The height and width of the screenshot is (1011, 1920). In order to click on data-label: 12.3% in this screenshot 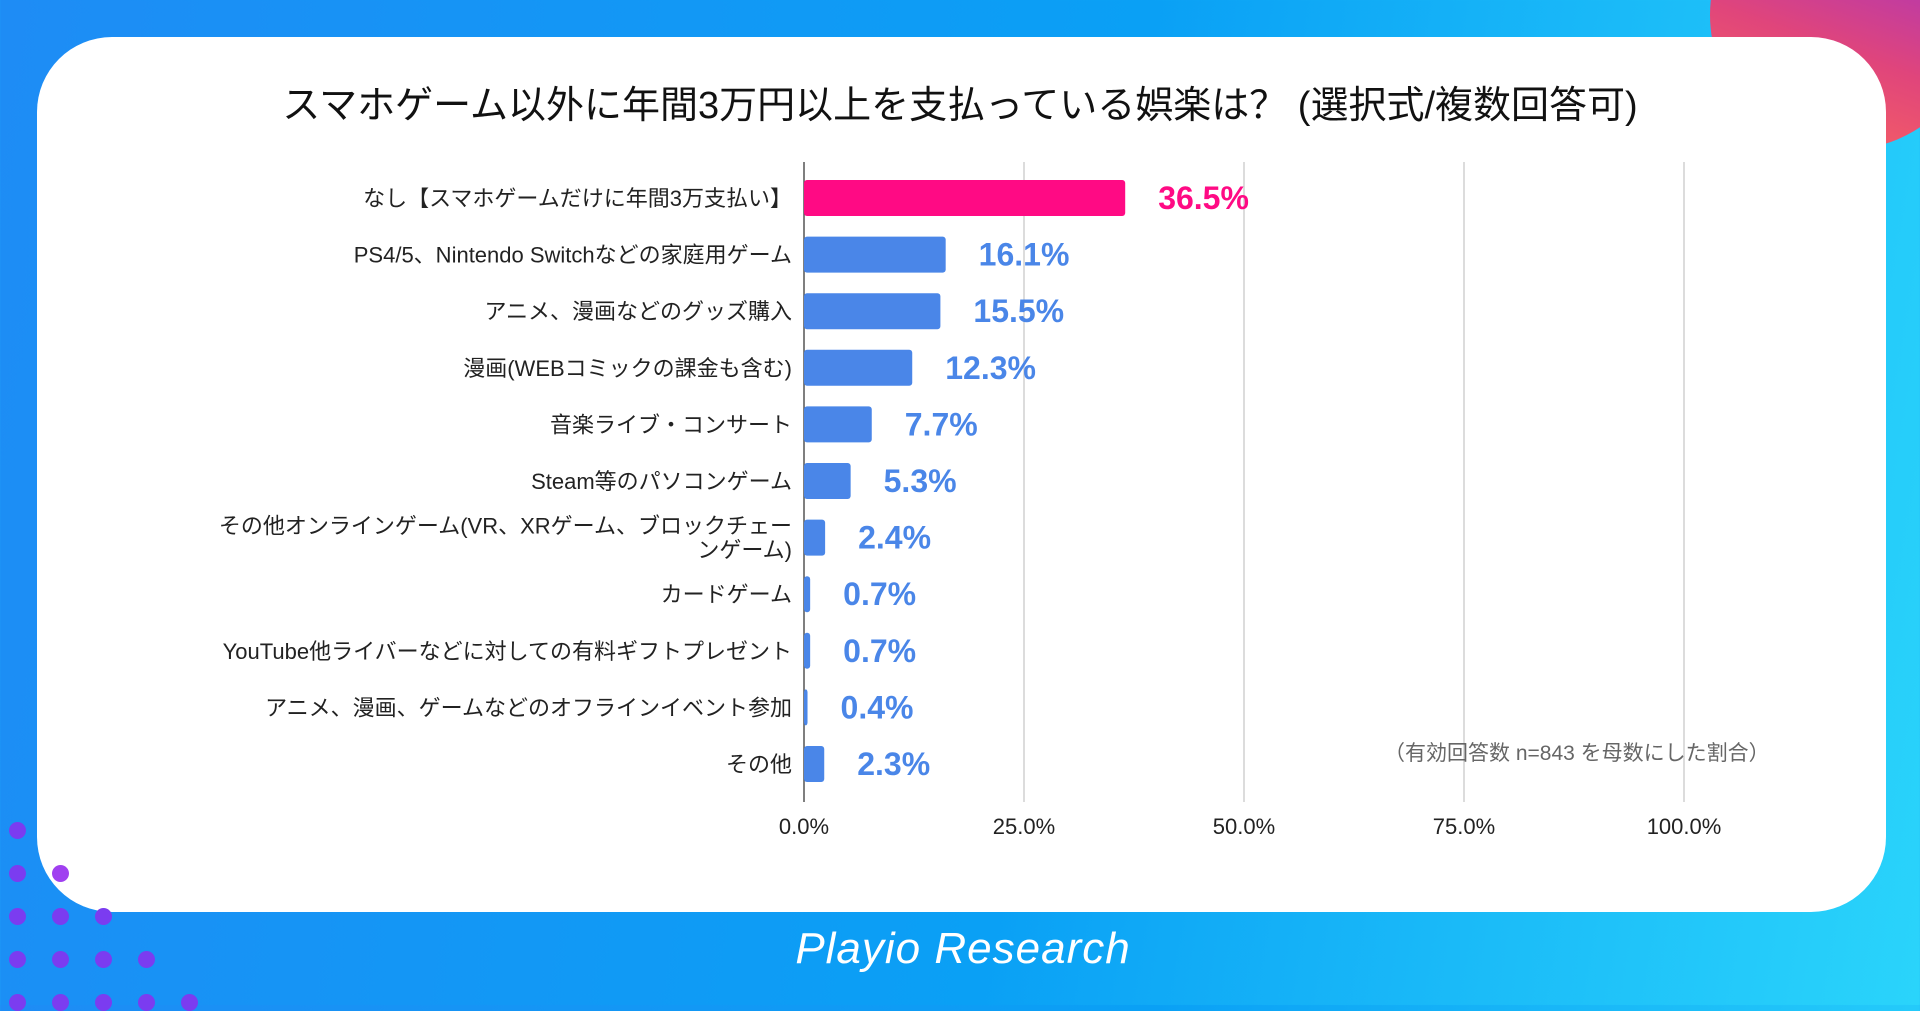, I will do `click(990, 368)`.